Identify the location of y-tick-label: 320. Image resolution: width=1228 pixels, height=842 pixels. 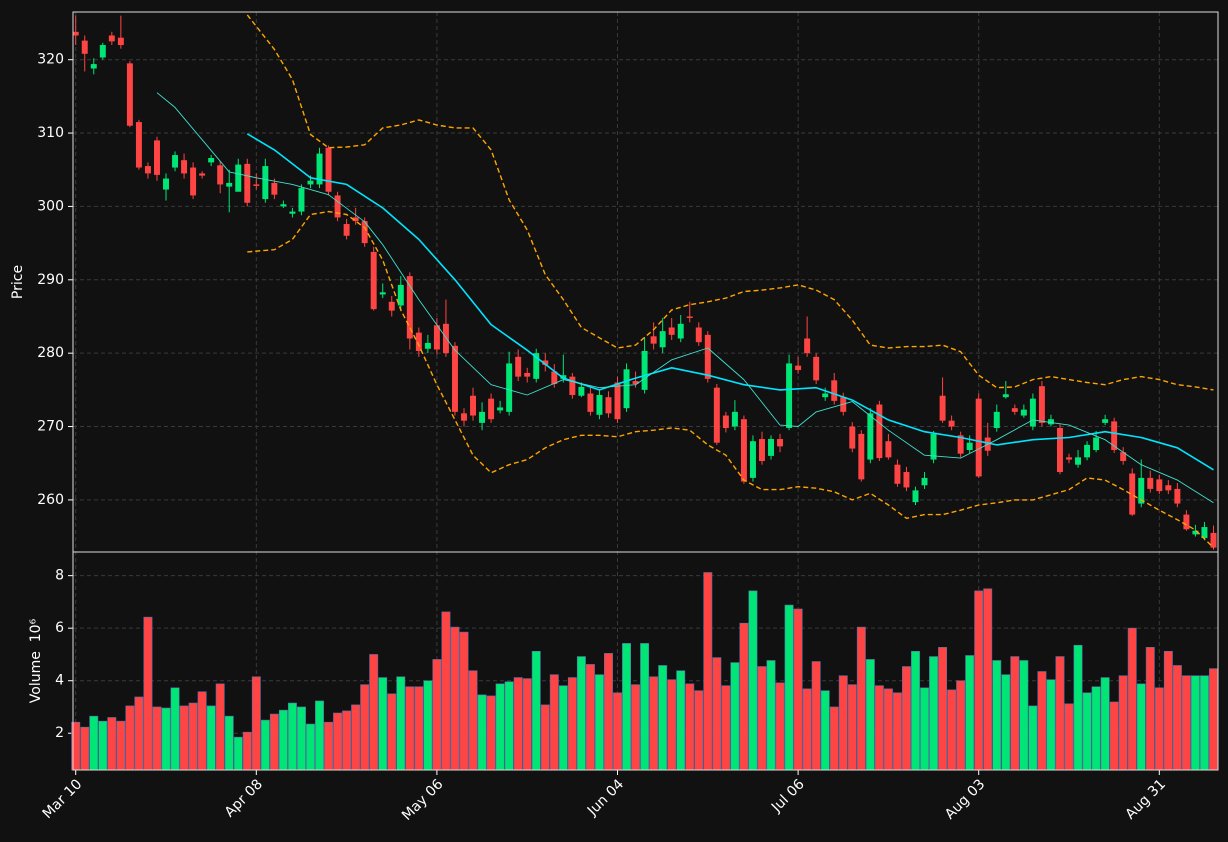
(50, 60).